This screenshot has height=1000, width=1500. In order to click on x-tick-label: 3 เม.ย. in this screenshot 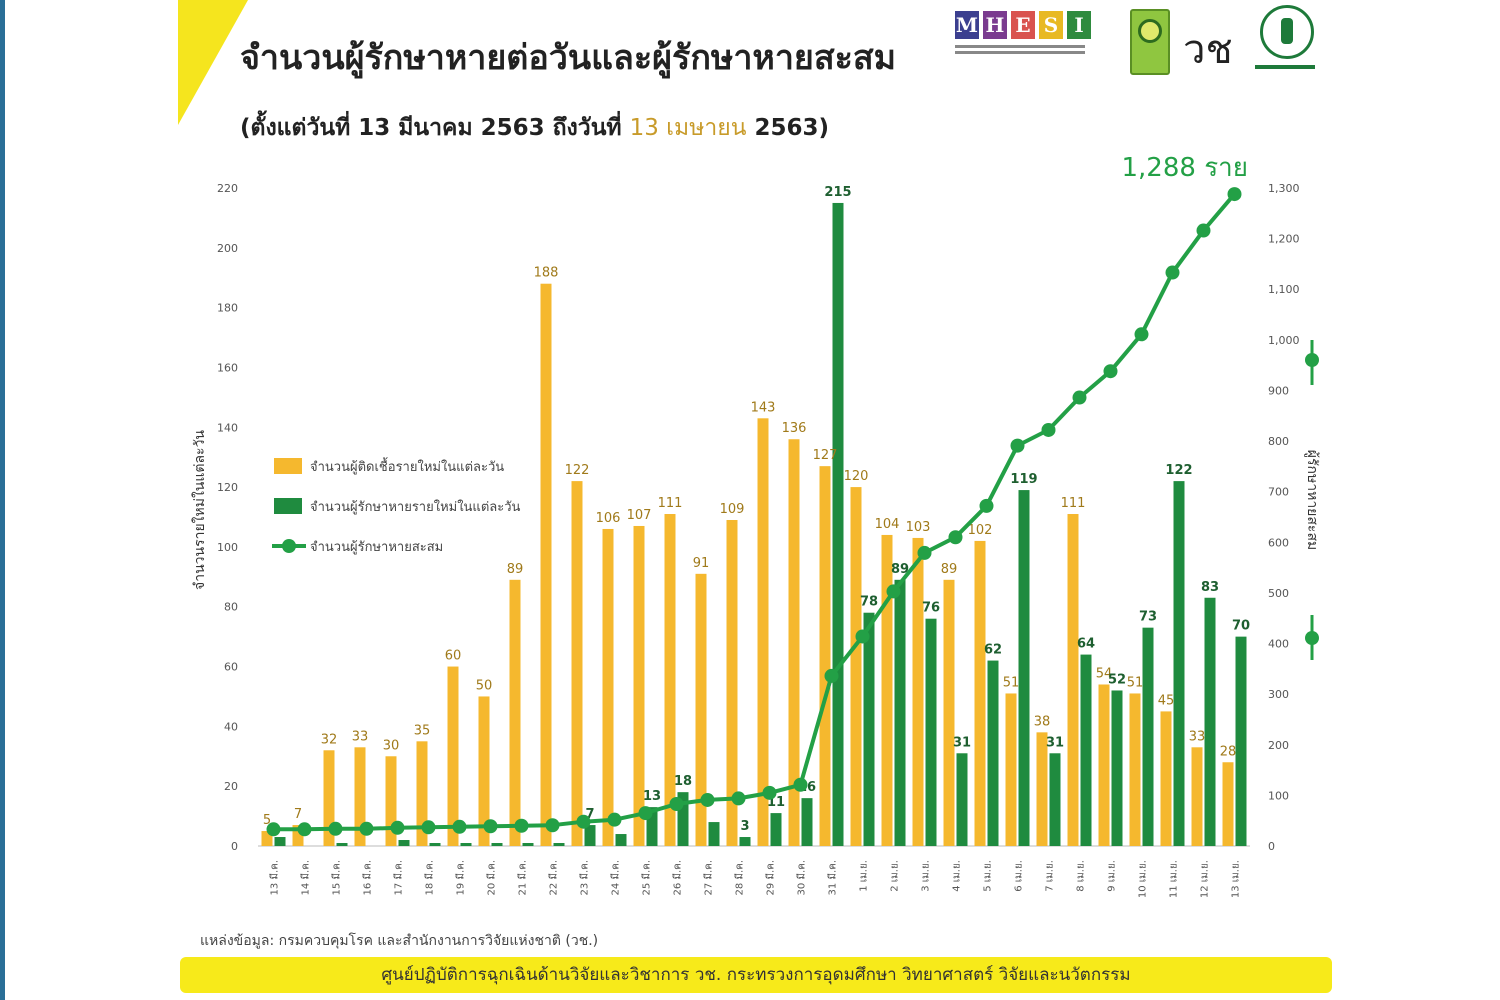, I will do `click(926, 876)`.